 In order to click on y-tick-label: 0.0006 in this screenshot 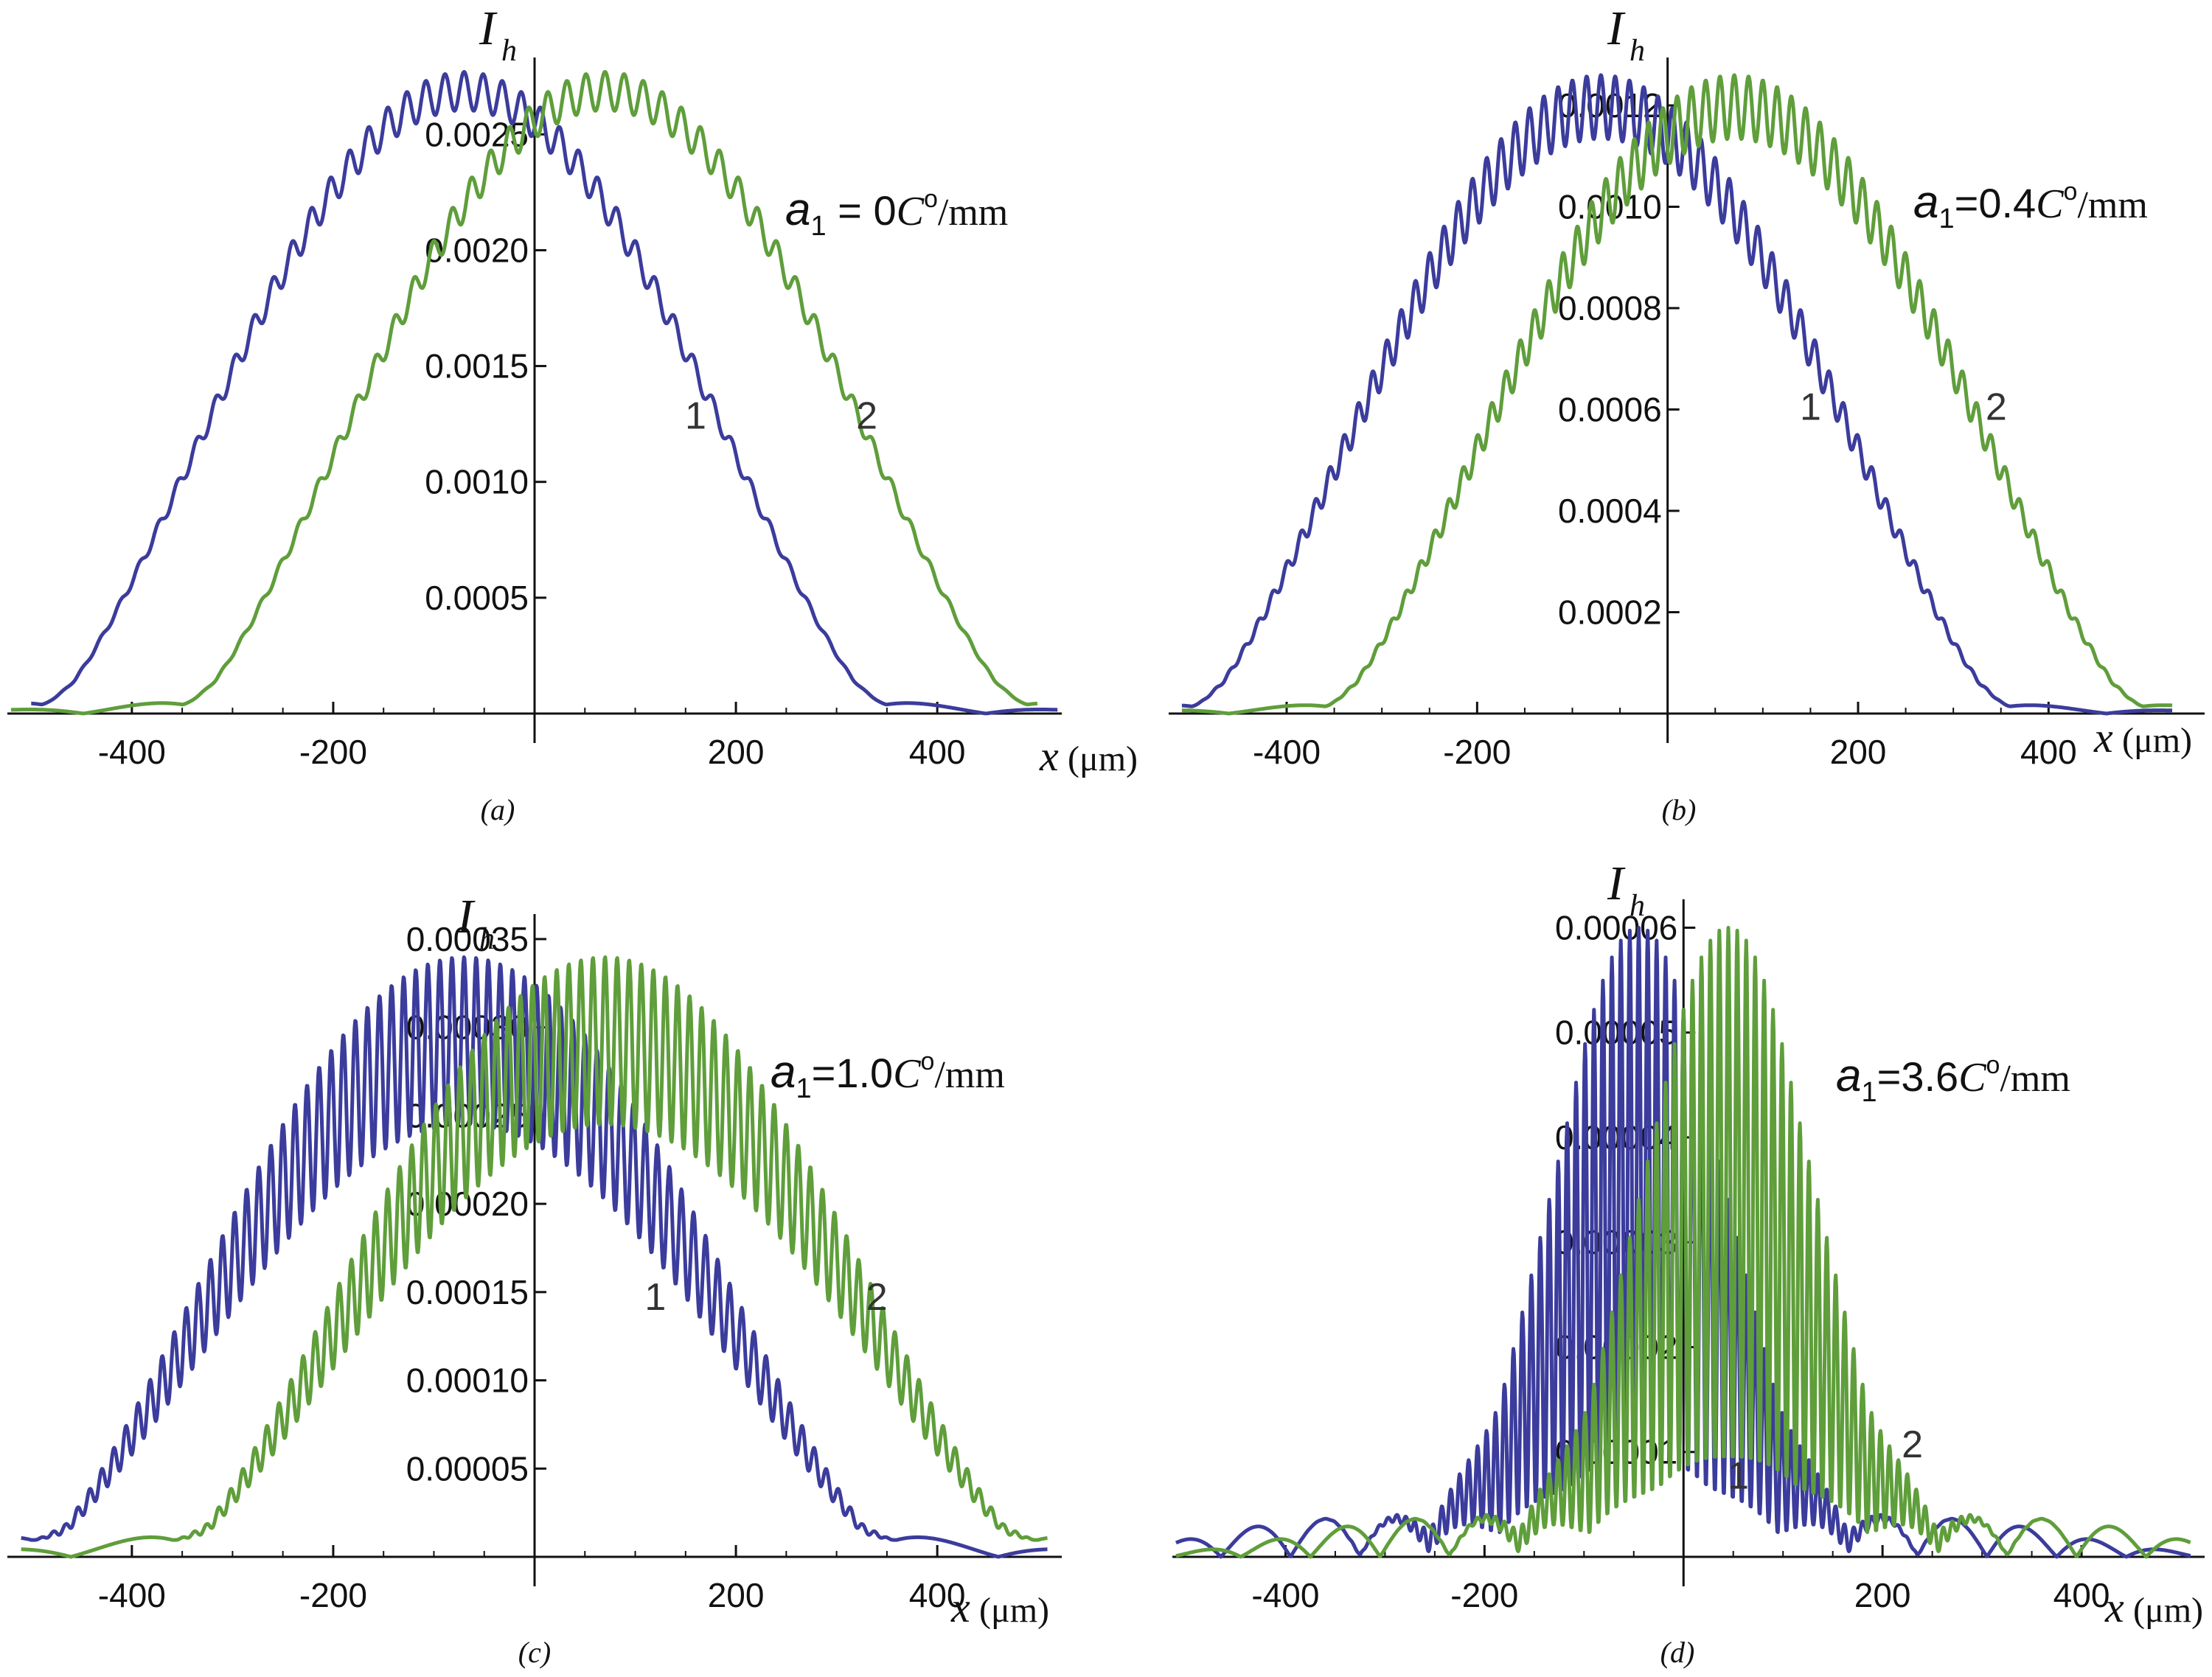, I will do `click(1610, 410)`.